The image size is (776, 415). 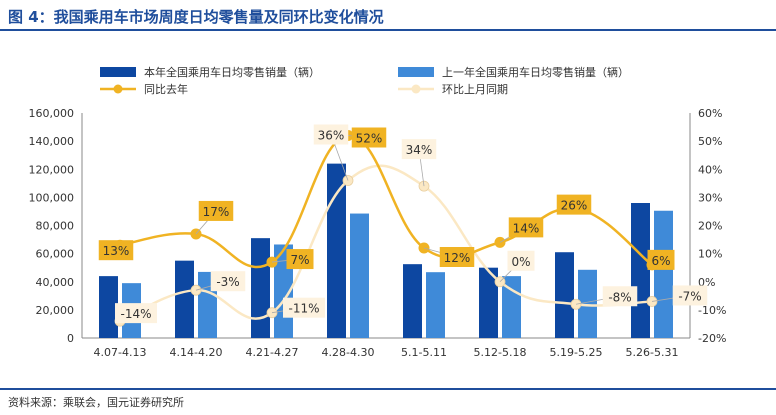 What do you see at coordinates (52, 197) in the screenshot?
I see `left-tick-label: 100,000` at bounding box center [52, 197].